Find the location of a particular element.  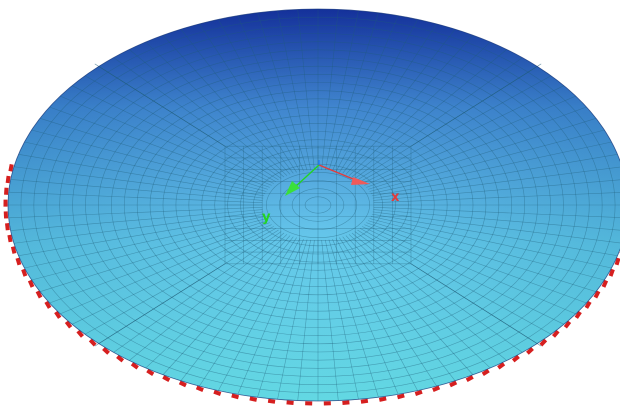

axis-triad: x y is located at coordinates (331, 192).